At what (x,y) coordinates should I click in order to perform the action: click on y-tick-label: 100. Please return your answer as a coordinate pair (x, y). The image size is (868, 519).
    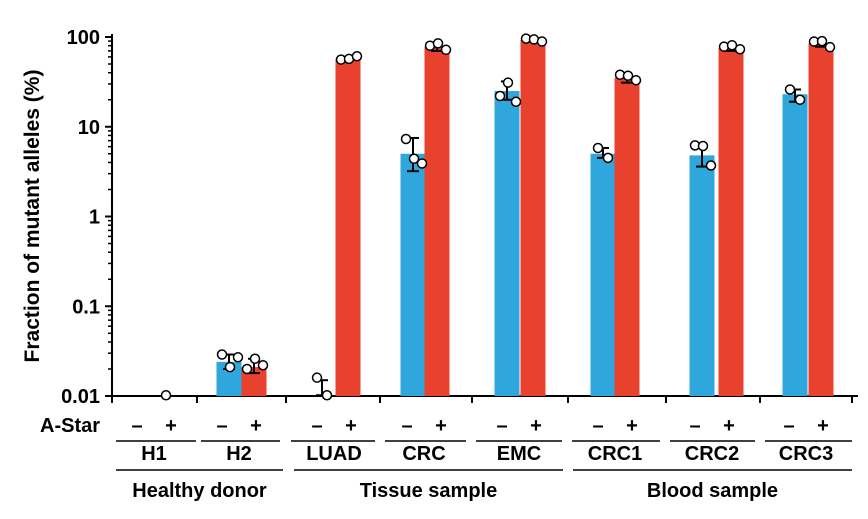
    Looking at the image, I should click on (83, 38).